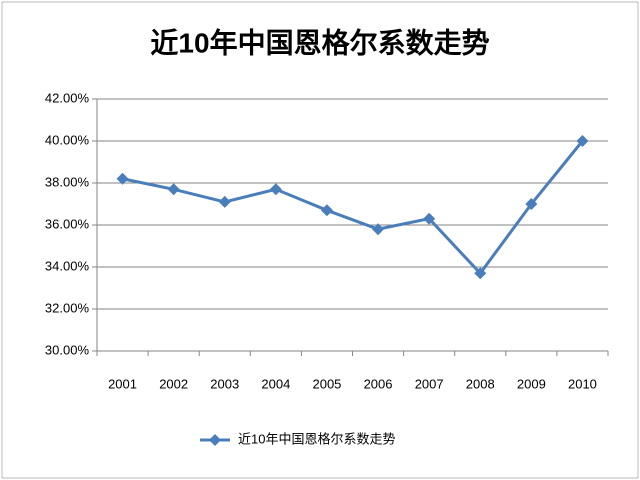 The width and height of the screenshot is (640, 480). Describe the element at coordinates (67, 265) in the screenshot. I see `y-tick-label: 34.00%` at that location.